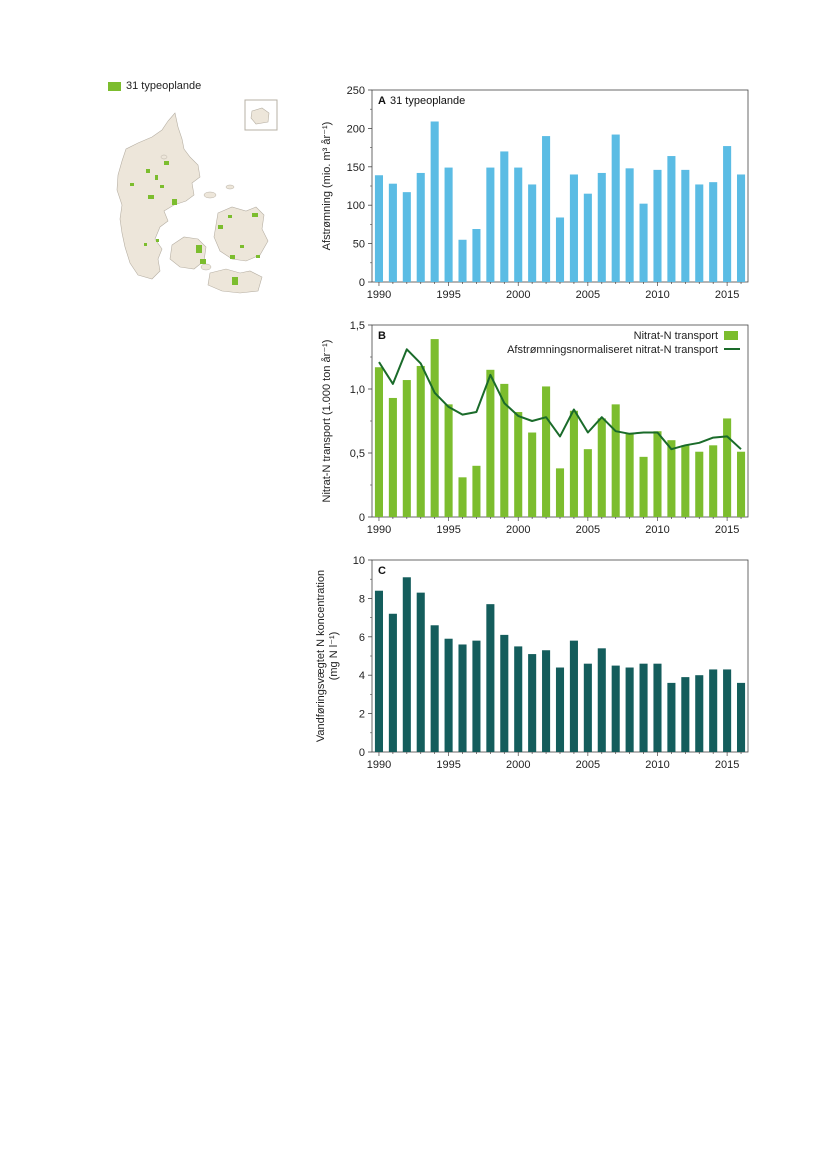 This screenshot has height=1169, width=827. What do you see at coordinates (362, 638) in the screenshot?
I see `y-tick-label: 6` at bounding box center [362, 638].